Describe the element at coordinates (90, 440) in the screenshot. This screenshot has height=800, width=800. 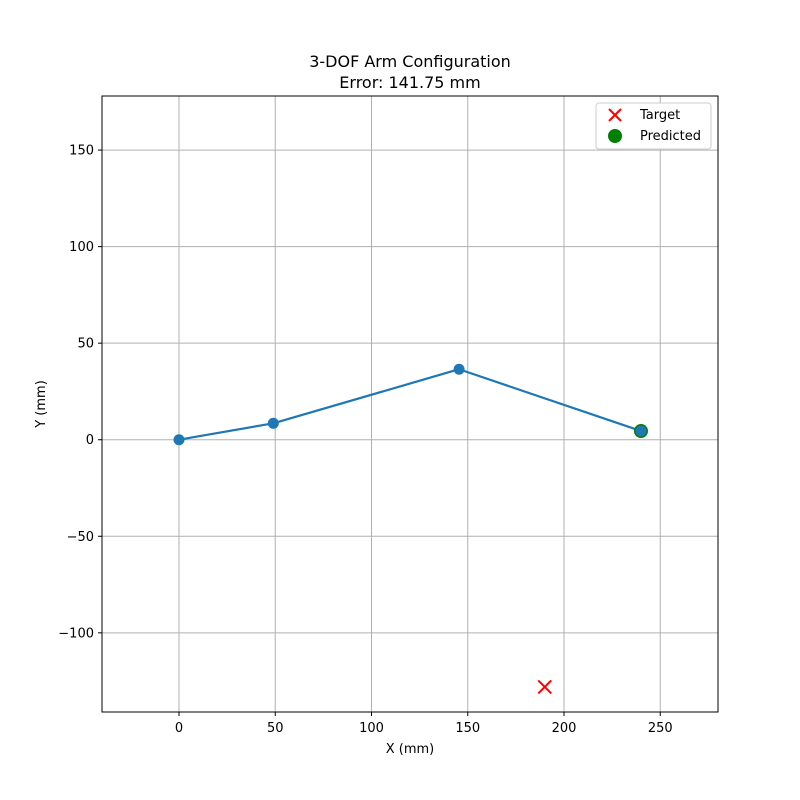
I see `y-tick-label: 0` at that location.